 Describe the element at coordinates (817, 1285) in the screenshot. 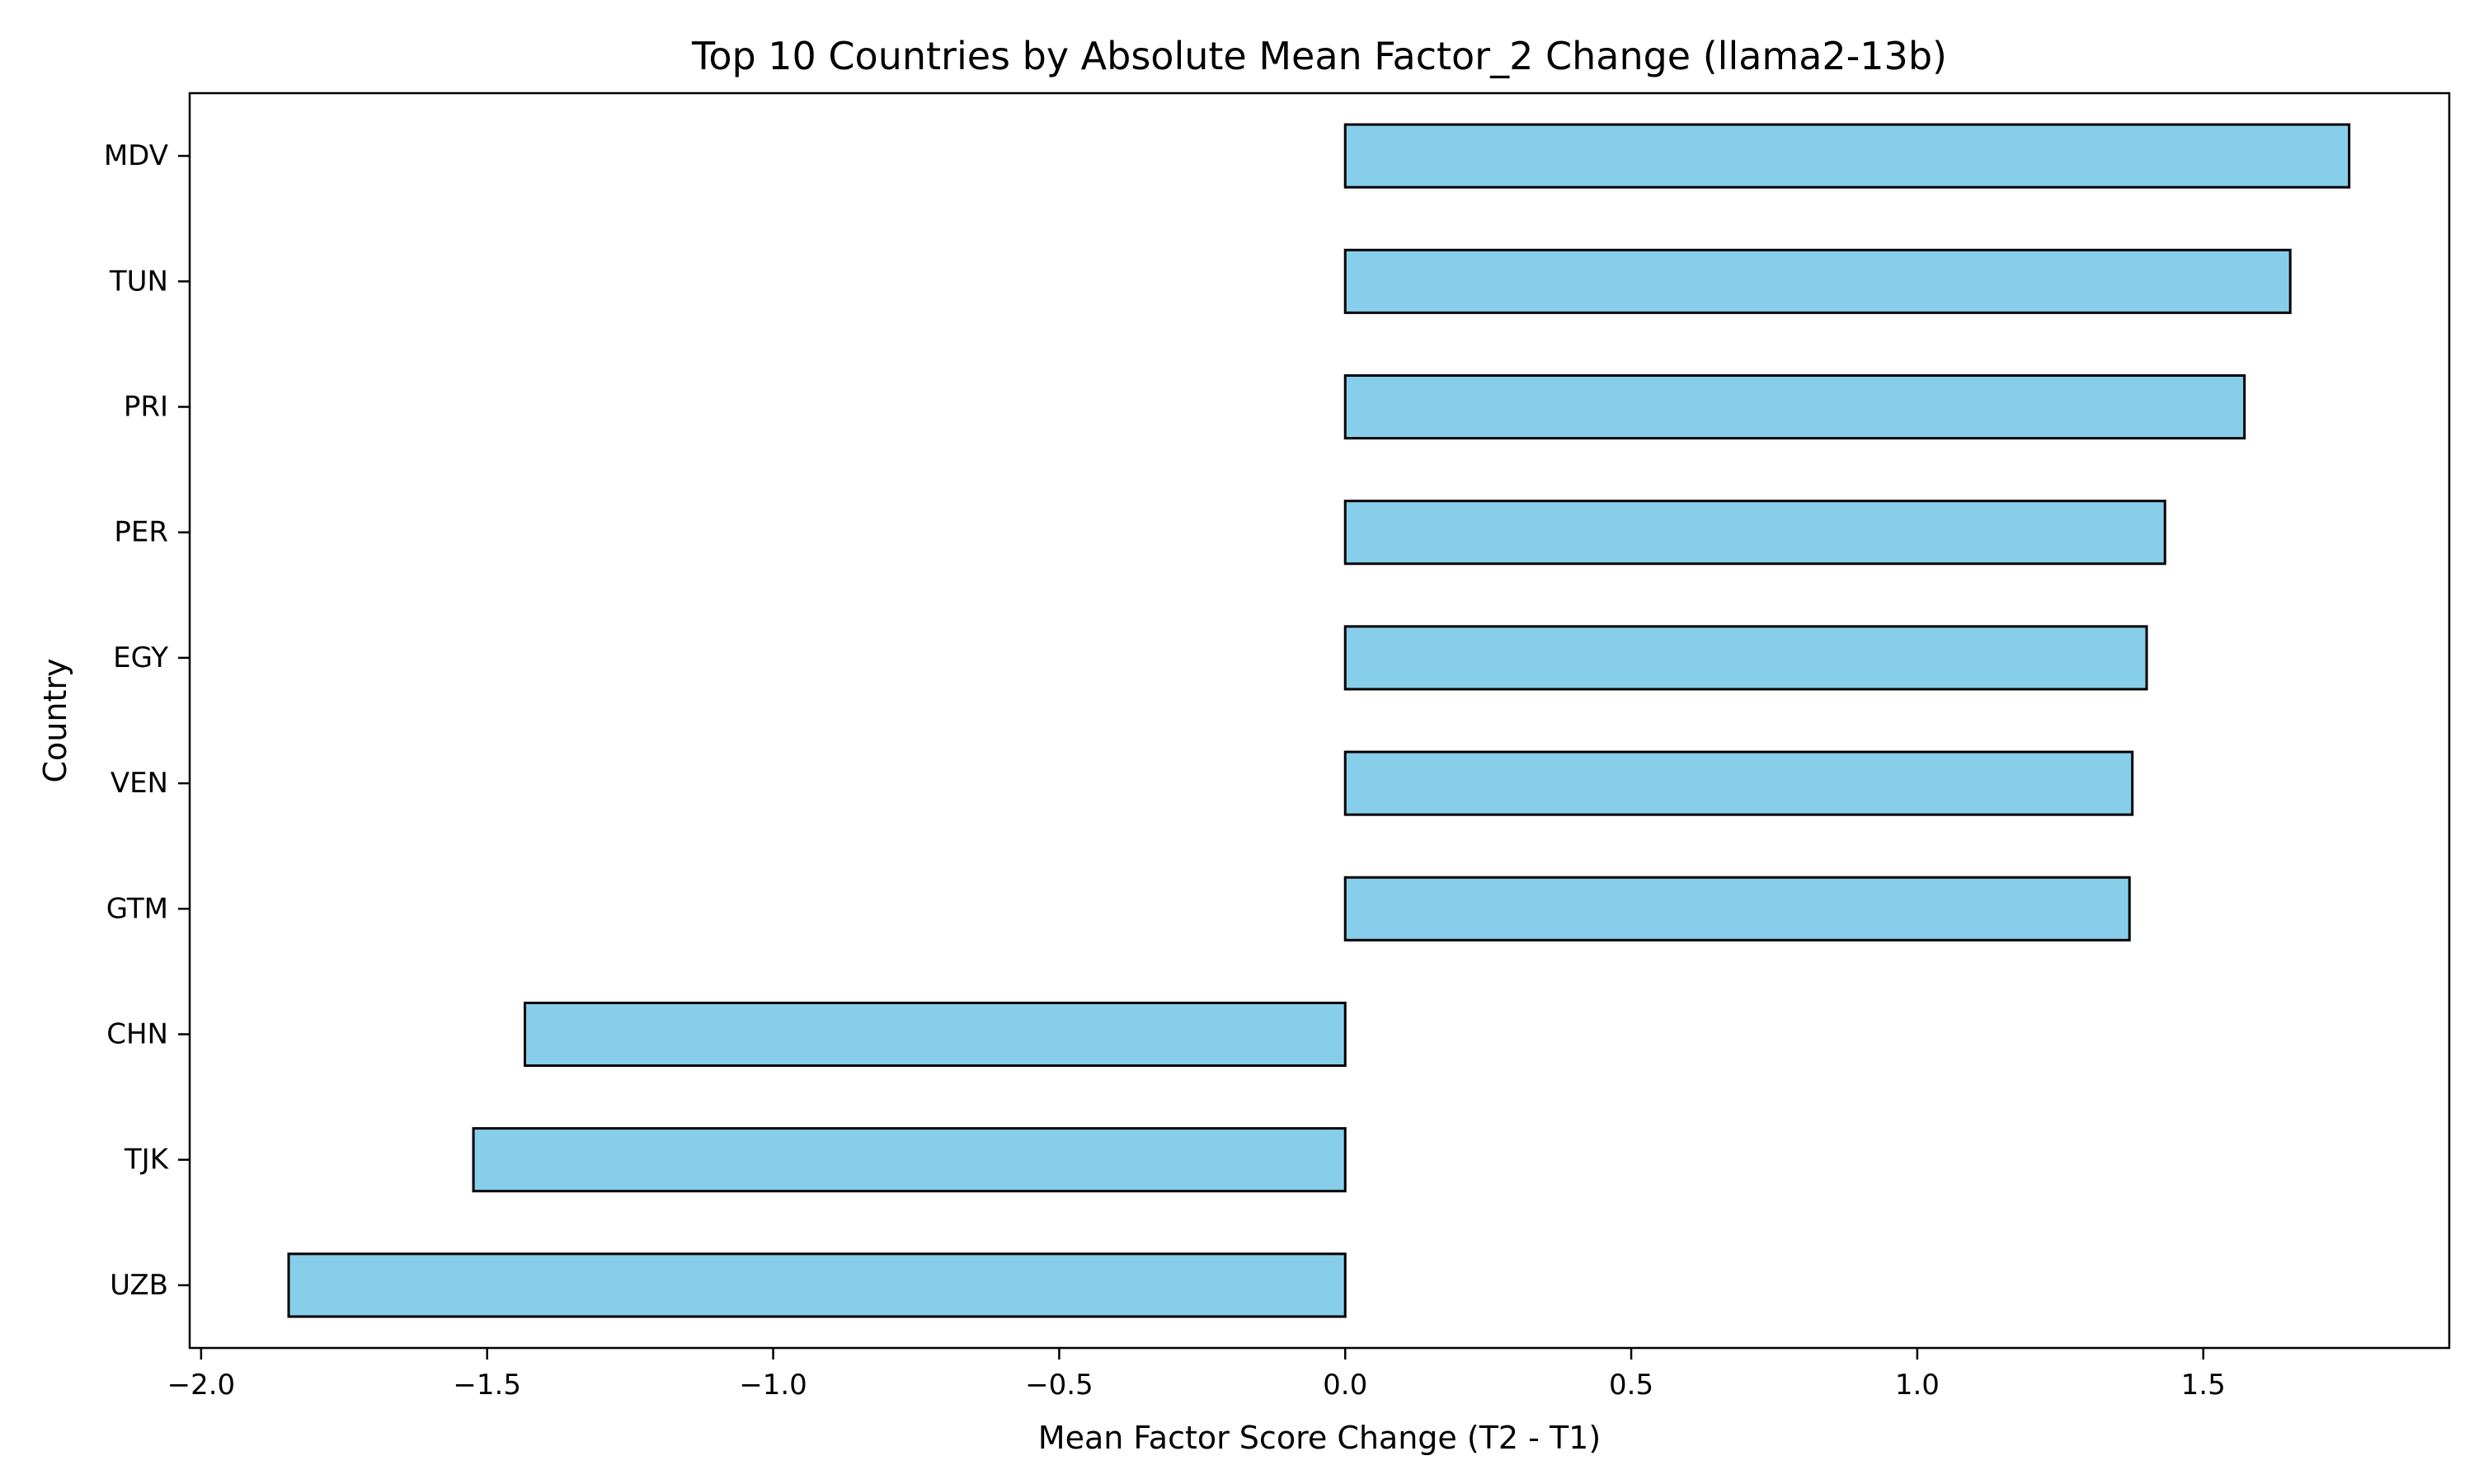

I see `bar-uzb` at that location.